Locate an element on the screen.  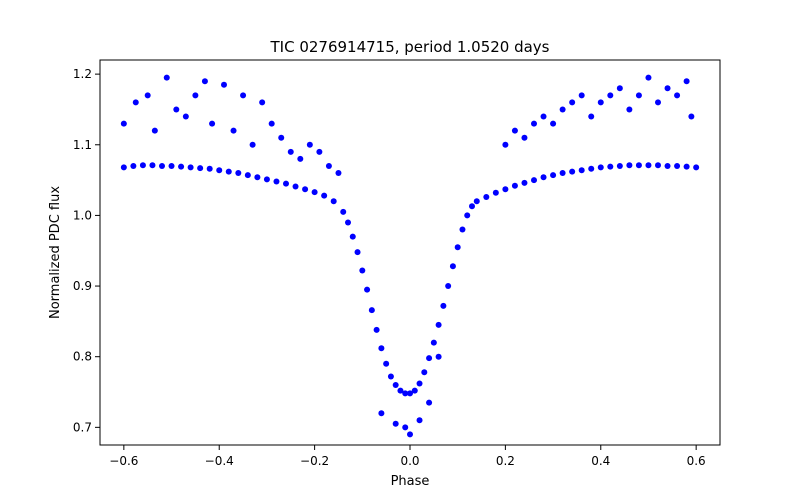
y-tick-label: 0.7 is located at coordinates (82, 427).